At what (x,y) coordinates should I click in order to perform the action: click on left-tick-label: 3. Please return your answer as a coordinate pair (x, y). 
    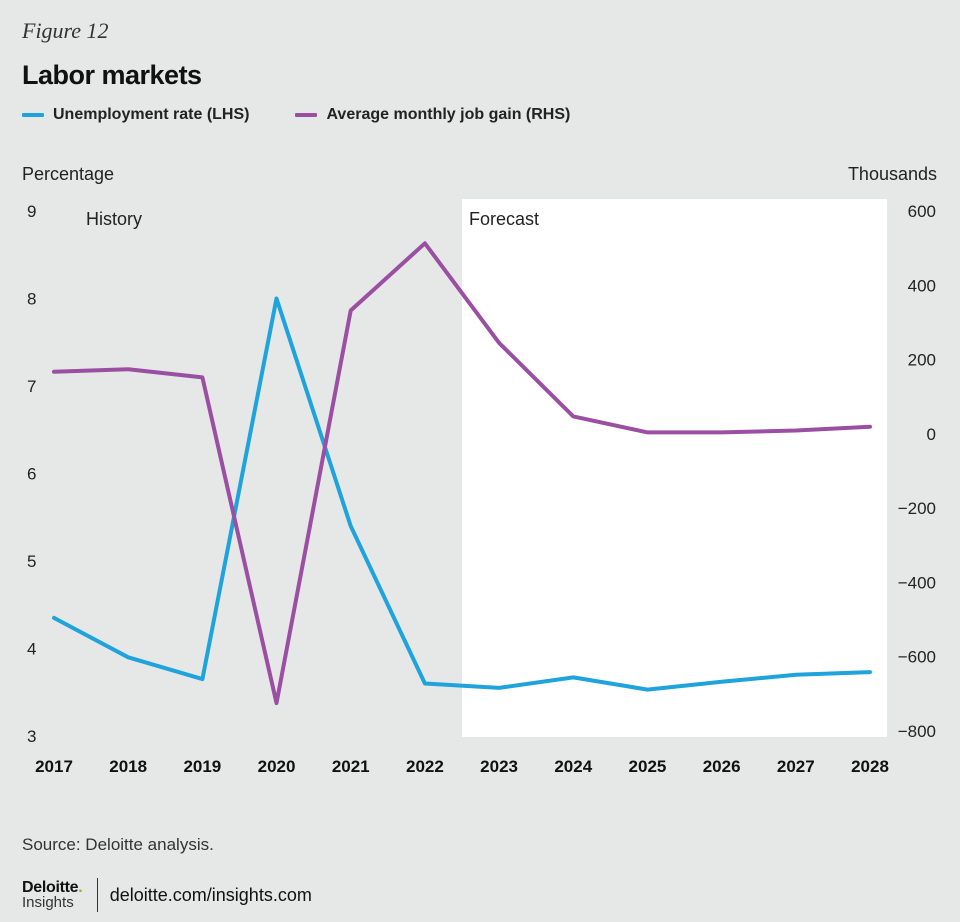
    Looking at the image, I should click on (31, 736).